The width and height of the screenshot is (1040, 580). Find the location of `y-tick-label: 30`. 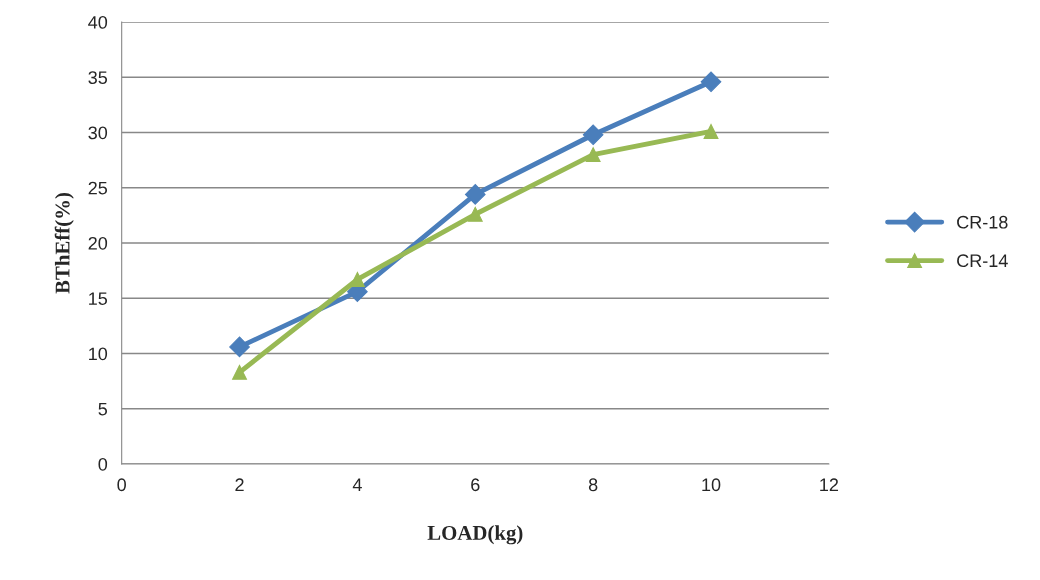

y-tick-label: 30 is located at coordinates (98, 133).